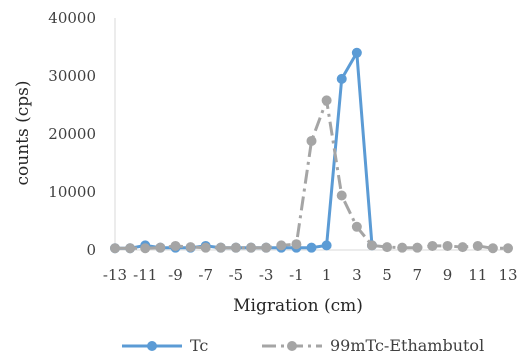 The width and height of the screenshot is (517, 360). Describe the element at coordinates (310, 275) in the screenshot. I see `x-axis-ticks: -13 -11 -9 -7 -5 -3 -1 1 3 5 7 9 11 13` at that location.